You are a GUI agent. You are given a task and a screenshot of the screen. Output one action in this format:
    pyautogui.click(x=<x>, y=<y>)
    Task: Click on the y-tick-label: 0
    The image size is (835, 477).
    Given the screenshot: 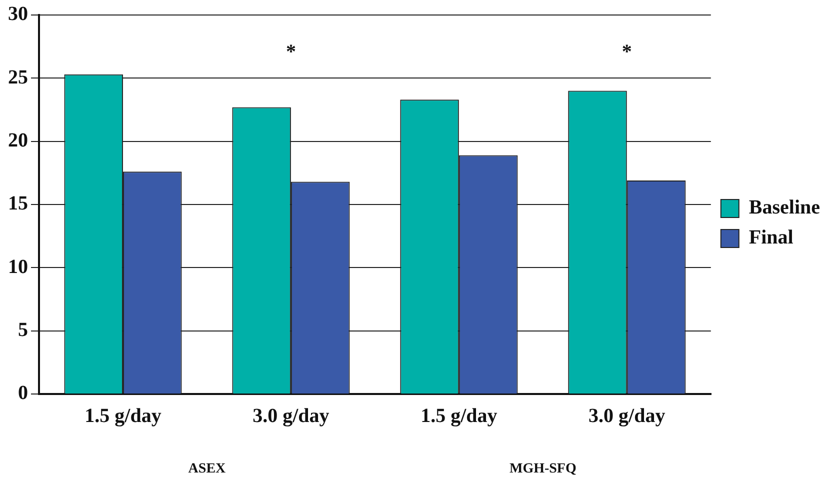 What is the action you would take?
    pyautogui.click(x=23, y=393)
    